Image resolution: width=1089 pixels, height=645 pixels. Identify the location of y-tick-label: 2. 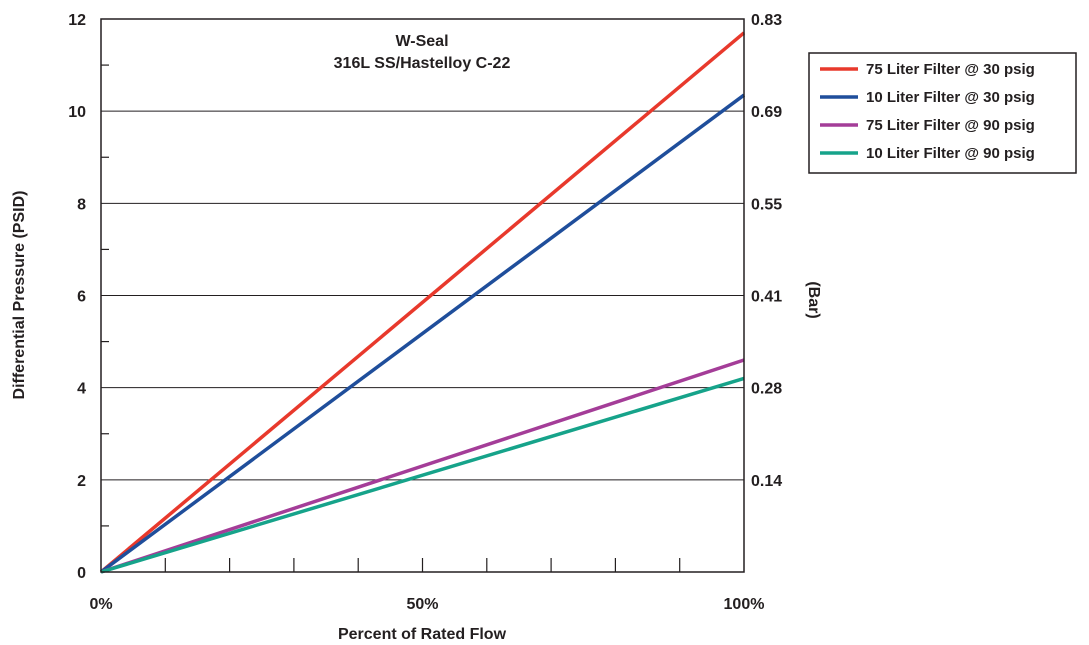
(81, 481).